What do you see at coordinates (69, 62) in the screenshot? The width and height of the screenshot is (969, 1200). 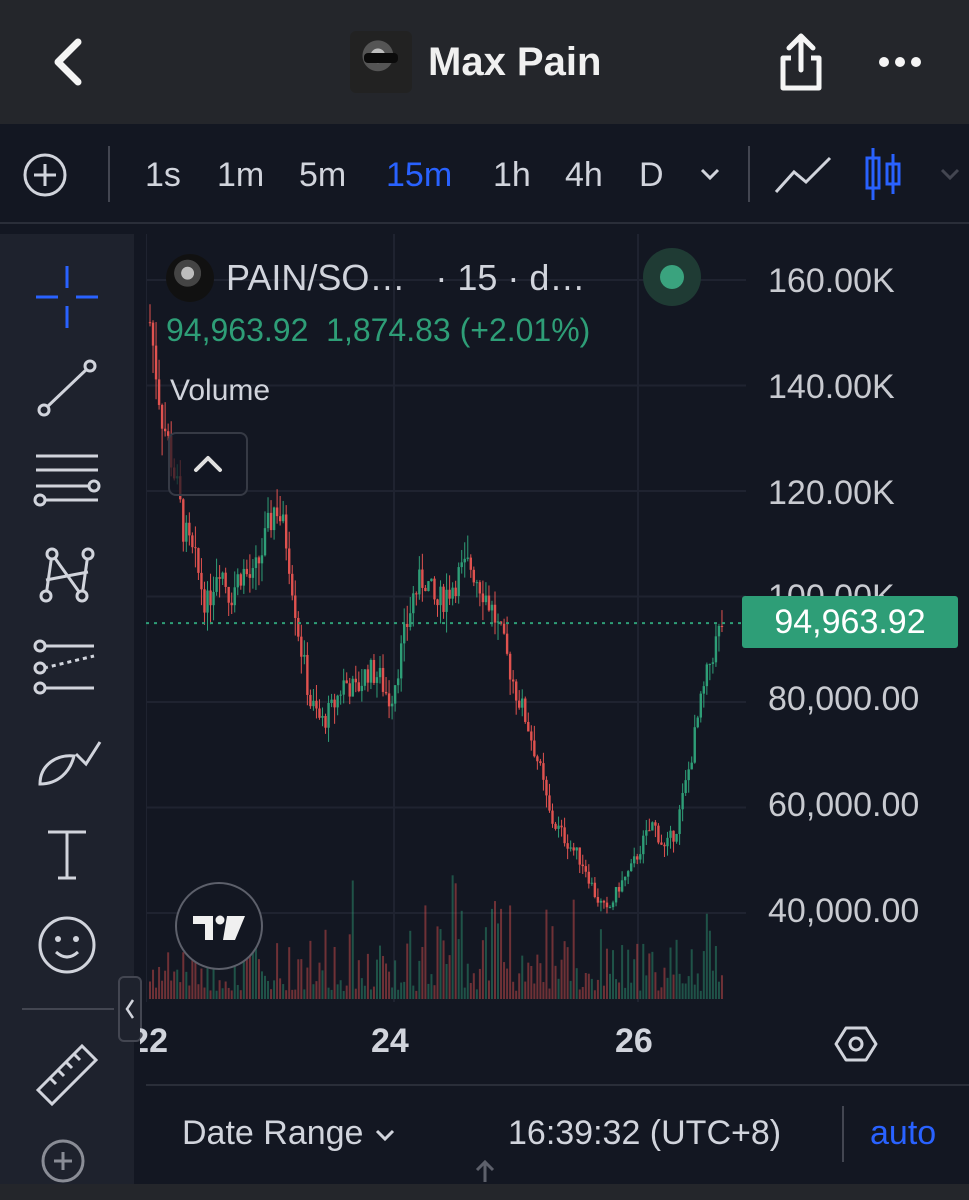 I see `back-button` at bounding box center [69, 62].